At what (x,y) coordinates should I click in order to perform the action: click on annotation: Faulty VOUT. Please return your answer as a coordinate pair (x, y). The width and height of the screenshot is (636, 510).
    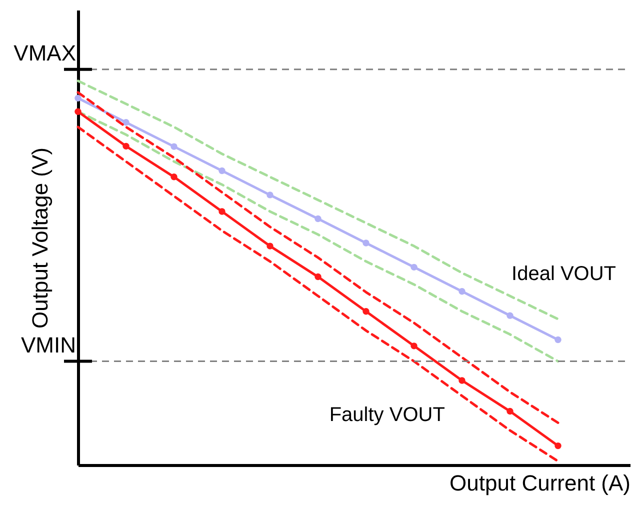
    Looking at the image, I should click on (387, 415).